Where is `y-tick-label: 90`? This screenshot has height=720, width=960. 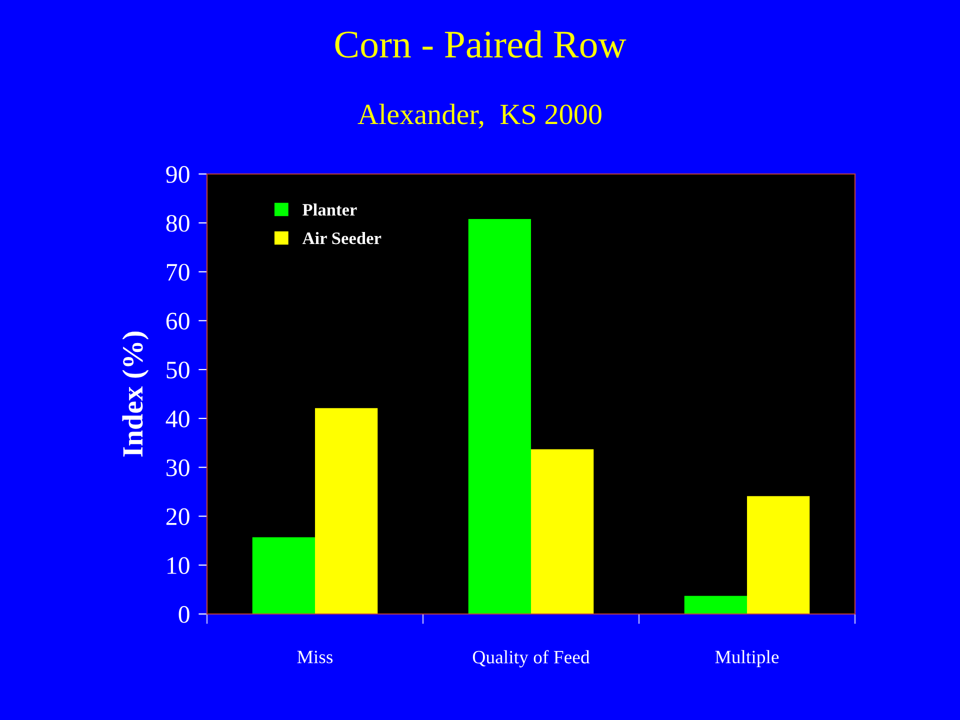
y-tick-label: 90 is located at coordinates (178, 174).